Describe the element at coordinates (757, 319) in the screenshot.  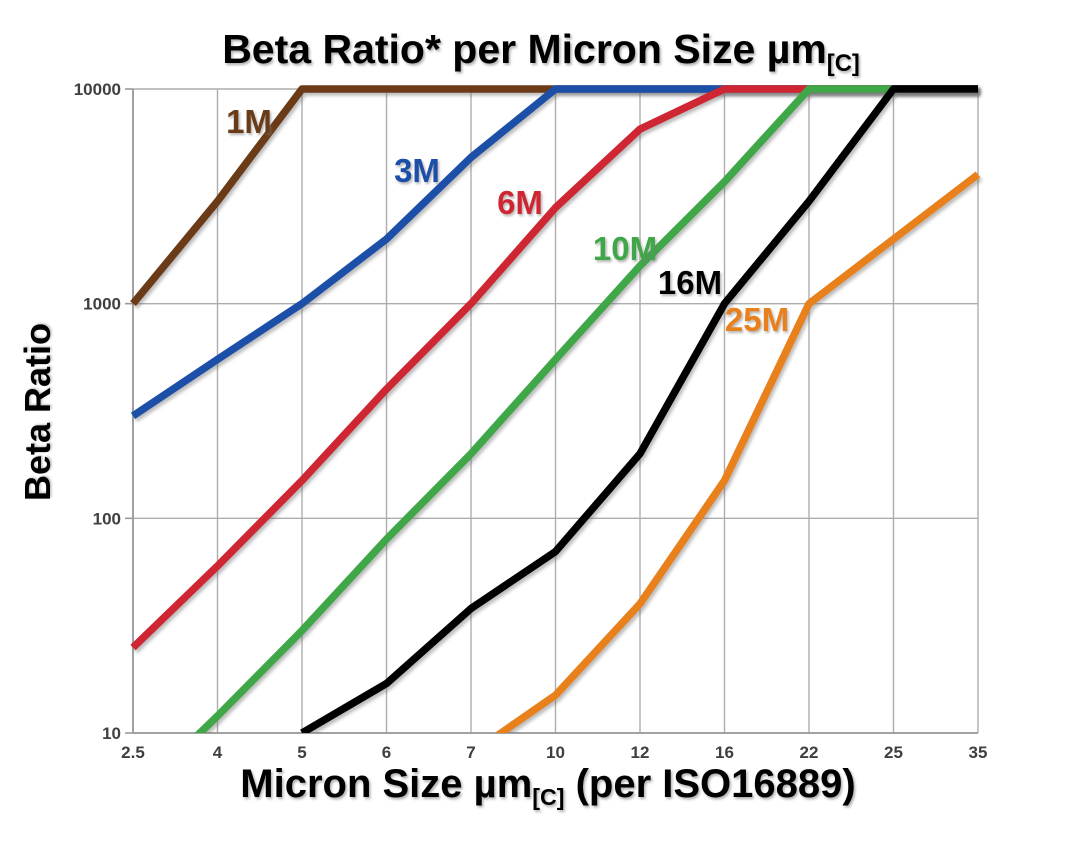
I see `series-label-25M: 25M` at that location.